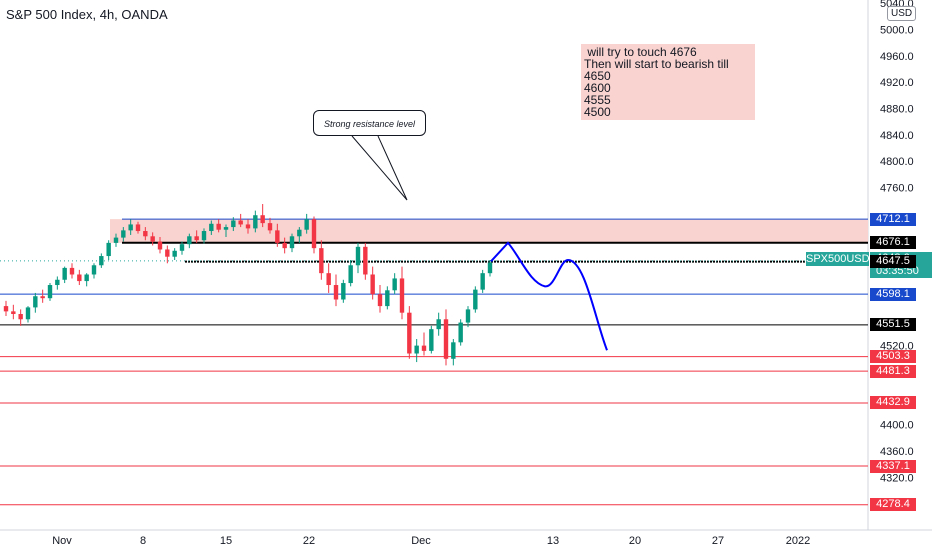  I want to click on y-tick-label: 4880.0, so click(897, 110).